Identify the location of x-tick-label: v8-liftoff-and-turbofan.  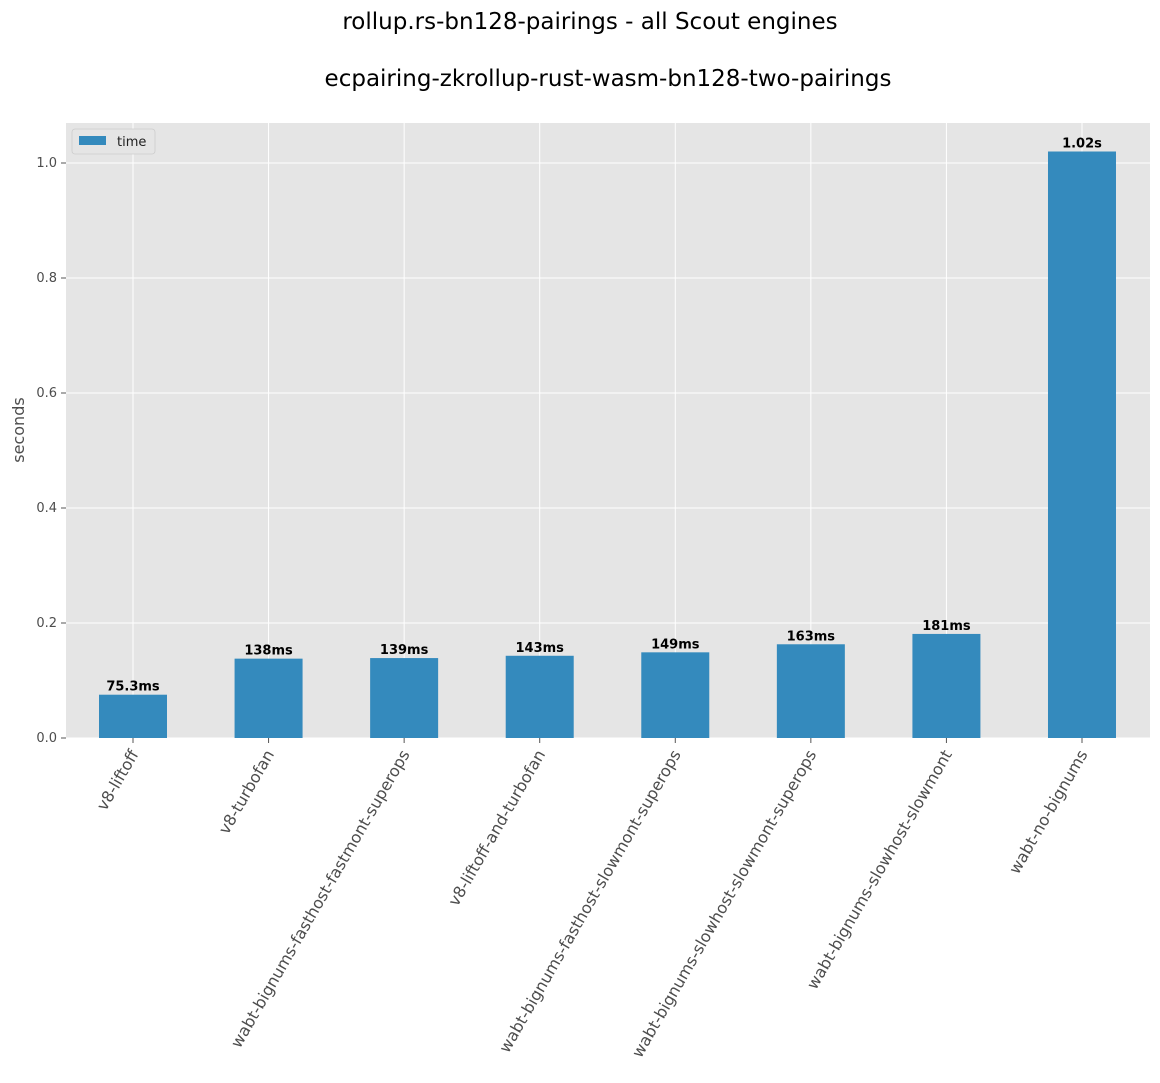
(496, 828).